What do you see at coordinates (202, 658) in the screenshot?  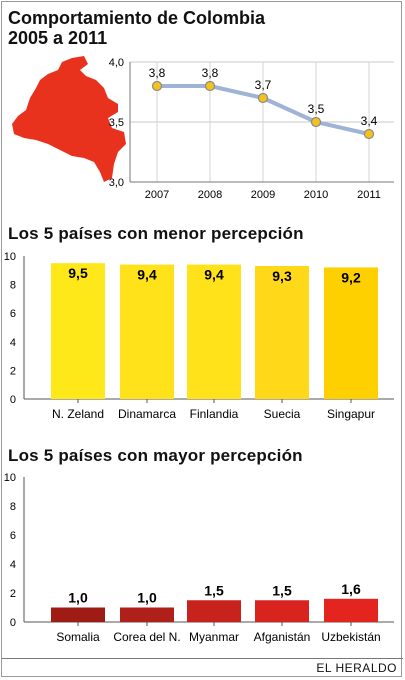 I see `footer-divider` at bounding box center [202, 658].